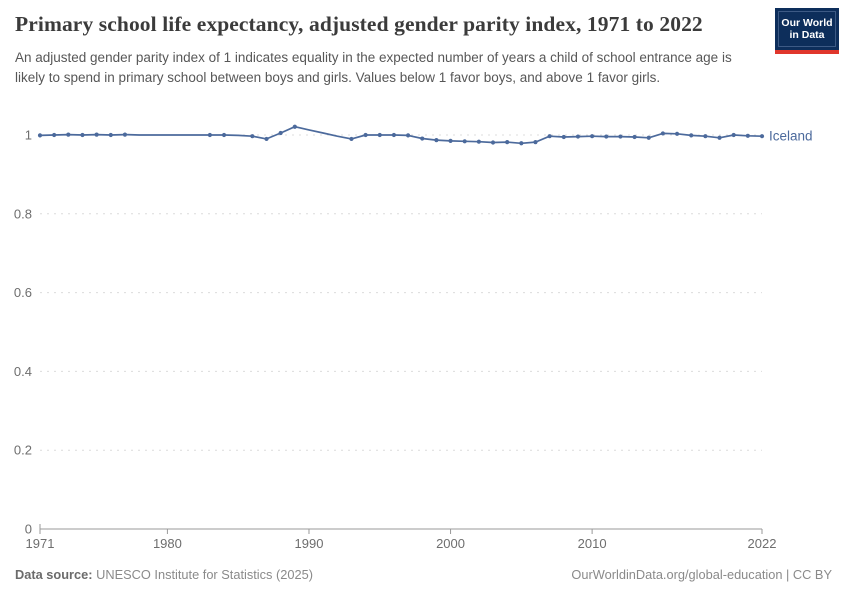  Describe the element at coordinates (40, 543) in the screenshot. I see `x-axis-tick-label: 1971` at that location.